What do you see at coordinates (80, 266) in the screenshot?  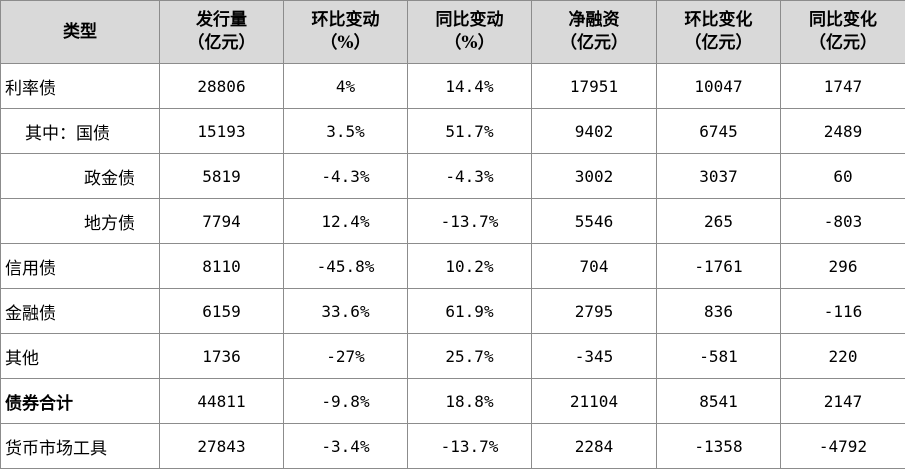 I see `row-label: 信用债` at bounding box center [80, 266].